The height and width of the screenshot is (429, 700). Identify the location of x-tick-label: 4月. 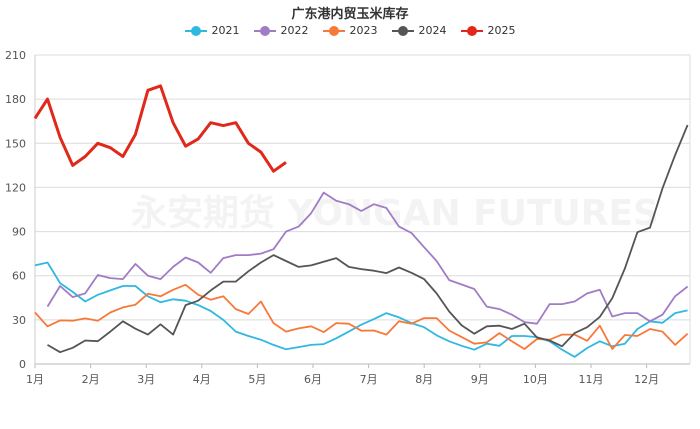
(202, 379).